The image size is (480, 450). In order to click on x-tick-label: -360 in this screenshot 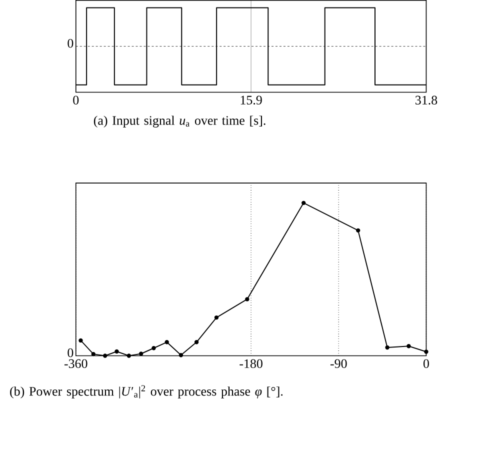, I will do `click(76, 363)`.